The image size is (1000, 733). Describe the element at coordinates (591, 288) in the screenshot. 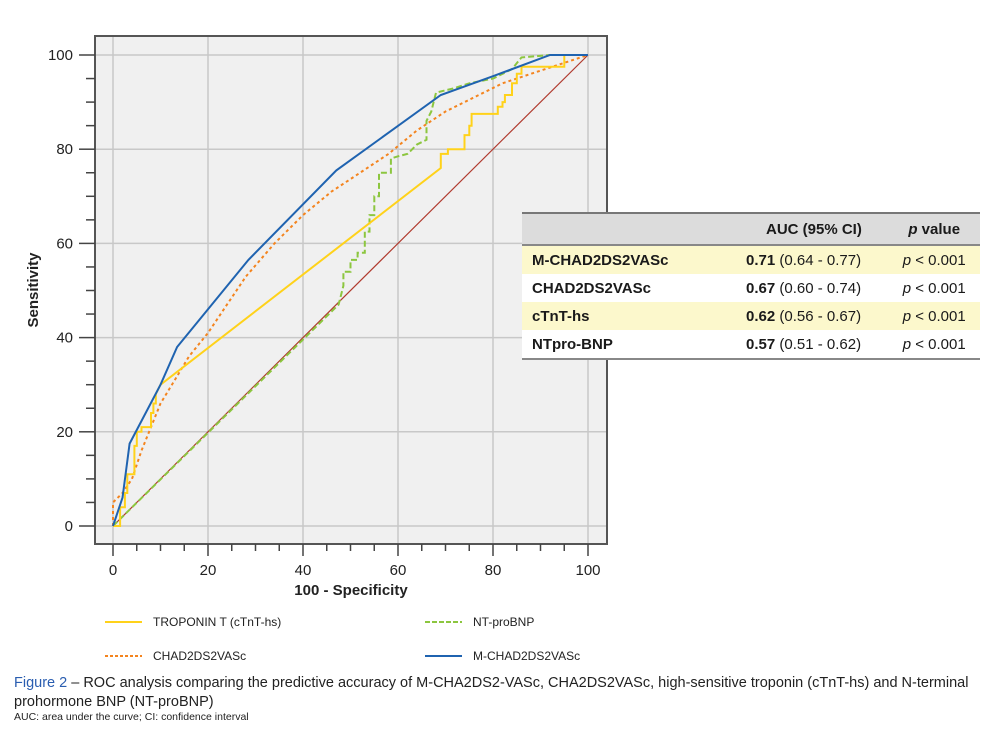

I see `row-name: CHAD2DS2VASc` at that location.